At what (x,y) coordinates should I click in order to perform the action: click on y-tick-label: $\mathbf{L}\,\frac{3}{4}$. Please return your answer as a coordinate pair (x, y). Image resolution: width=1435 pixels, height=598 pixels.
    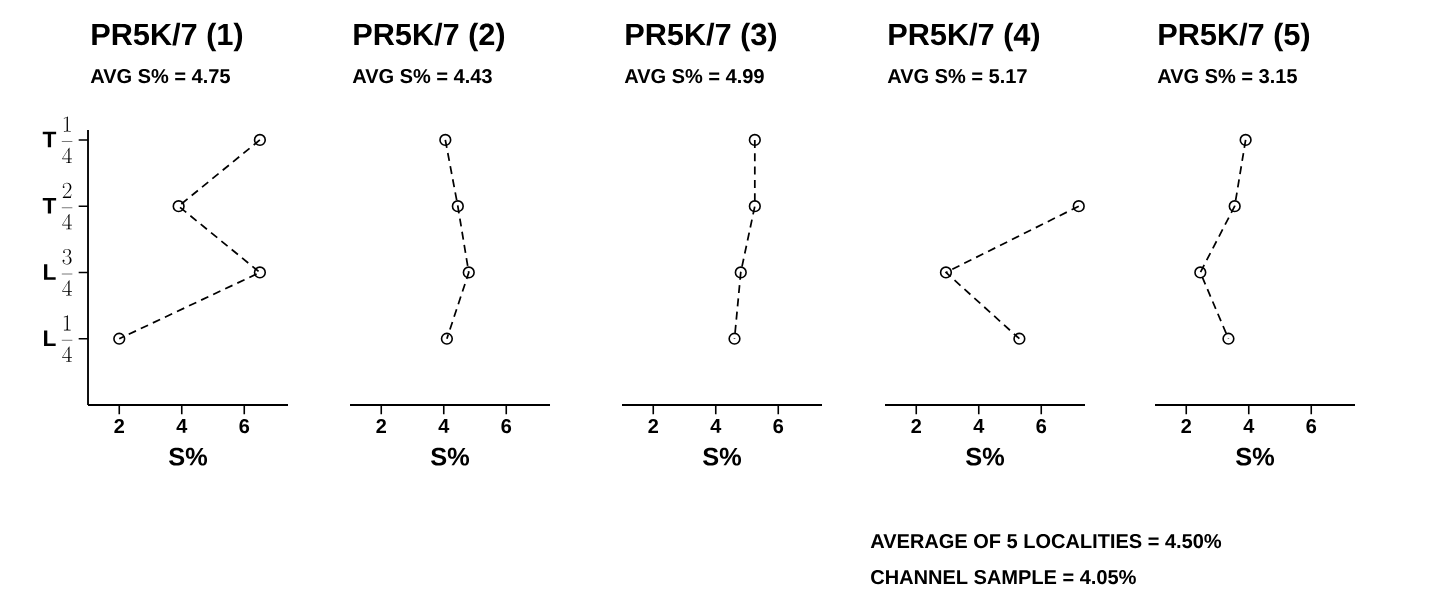
    Looking at the image, I should click on (58, 272).